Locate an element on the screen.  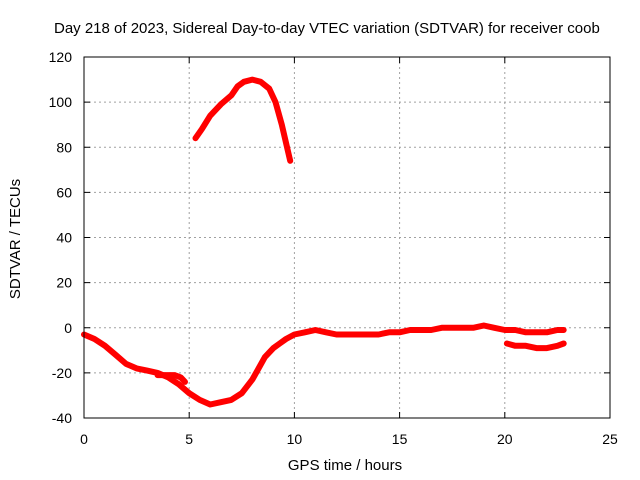
y-tick-label: -40 is located at coordinates (62, 418).